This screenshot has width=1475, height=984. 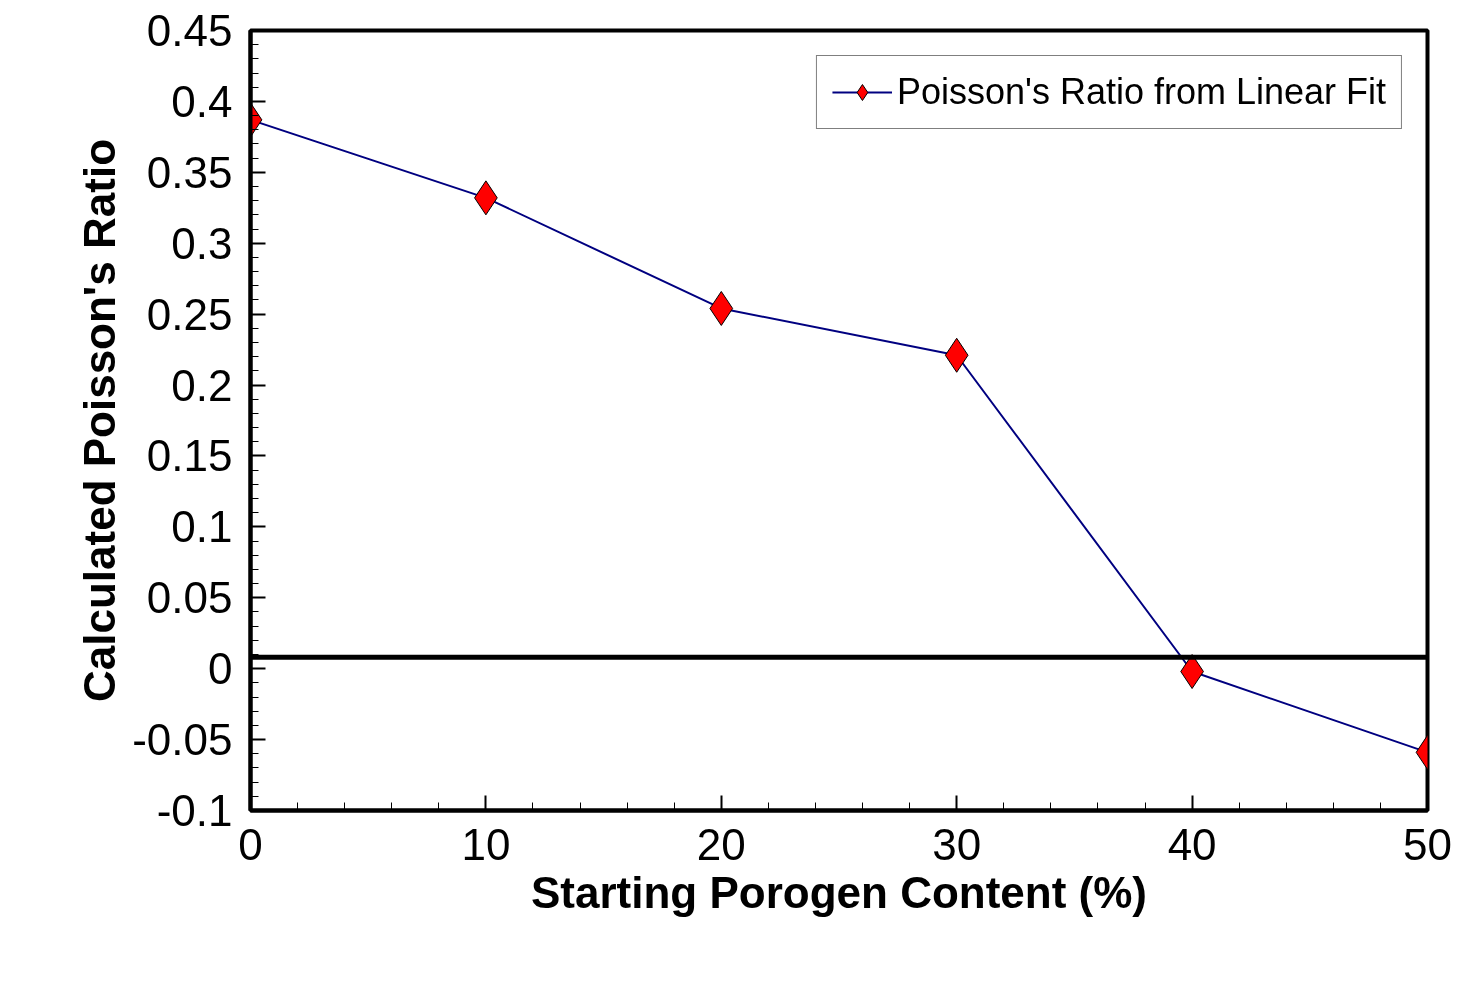 I want to click on x-tick-label: 50, so click(x=1427, y=844).